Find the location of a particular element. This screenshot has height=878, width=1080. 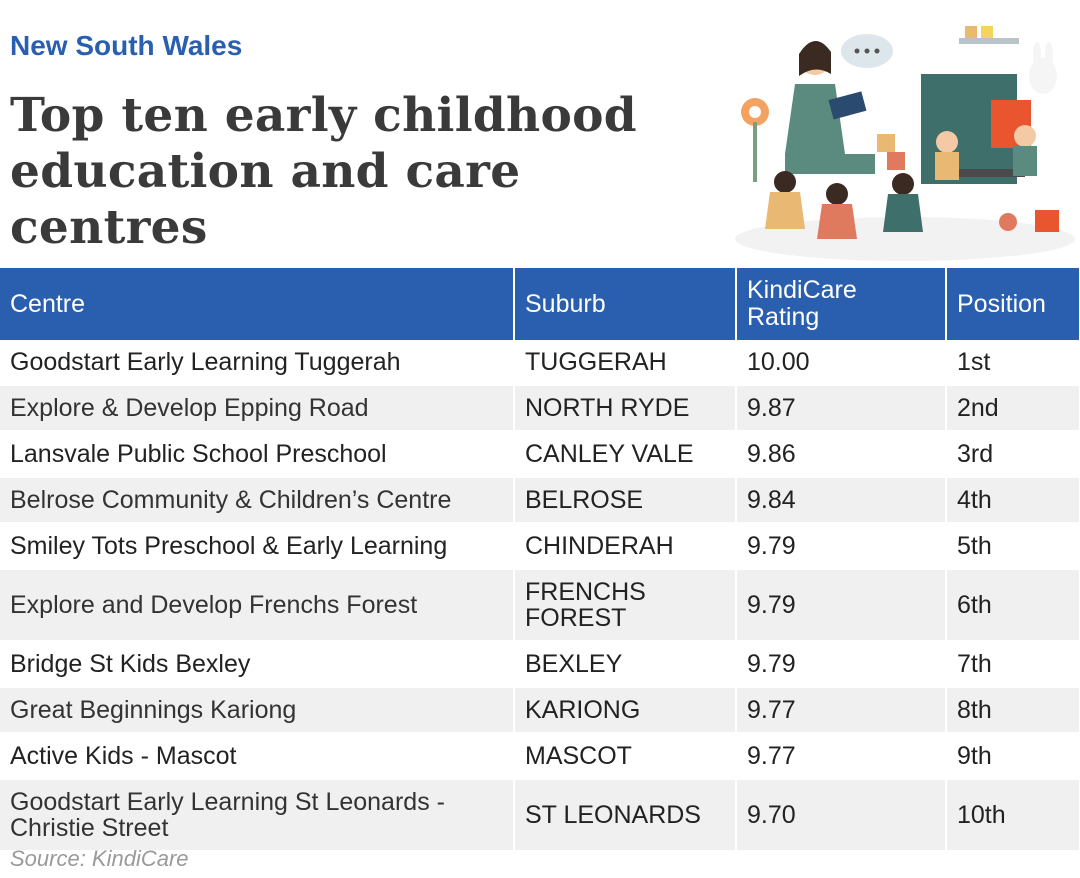

centre-cell: Belrose Community & Children’s Centre is located at coordinates (257, 500).